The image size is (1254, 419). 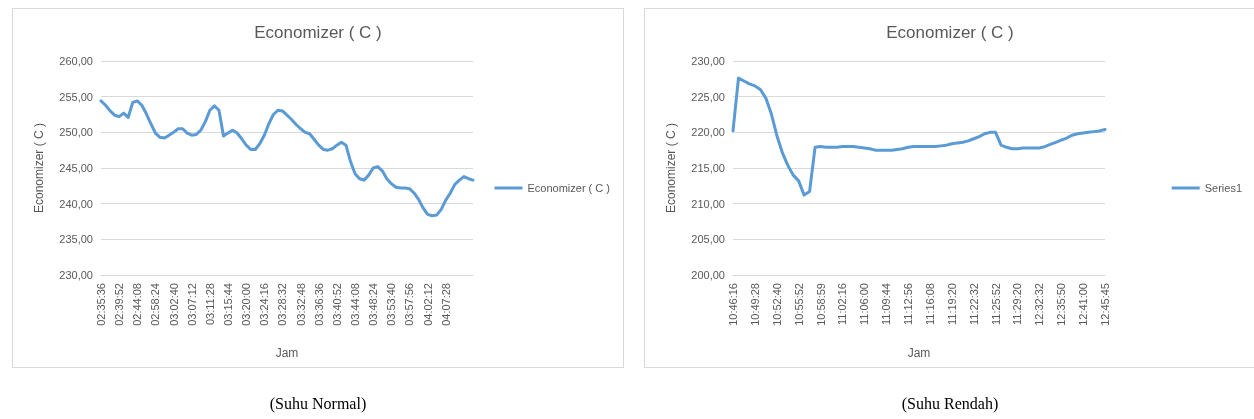 I want to click on y-tick-label: 200,00, so click(x=708, y=275).